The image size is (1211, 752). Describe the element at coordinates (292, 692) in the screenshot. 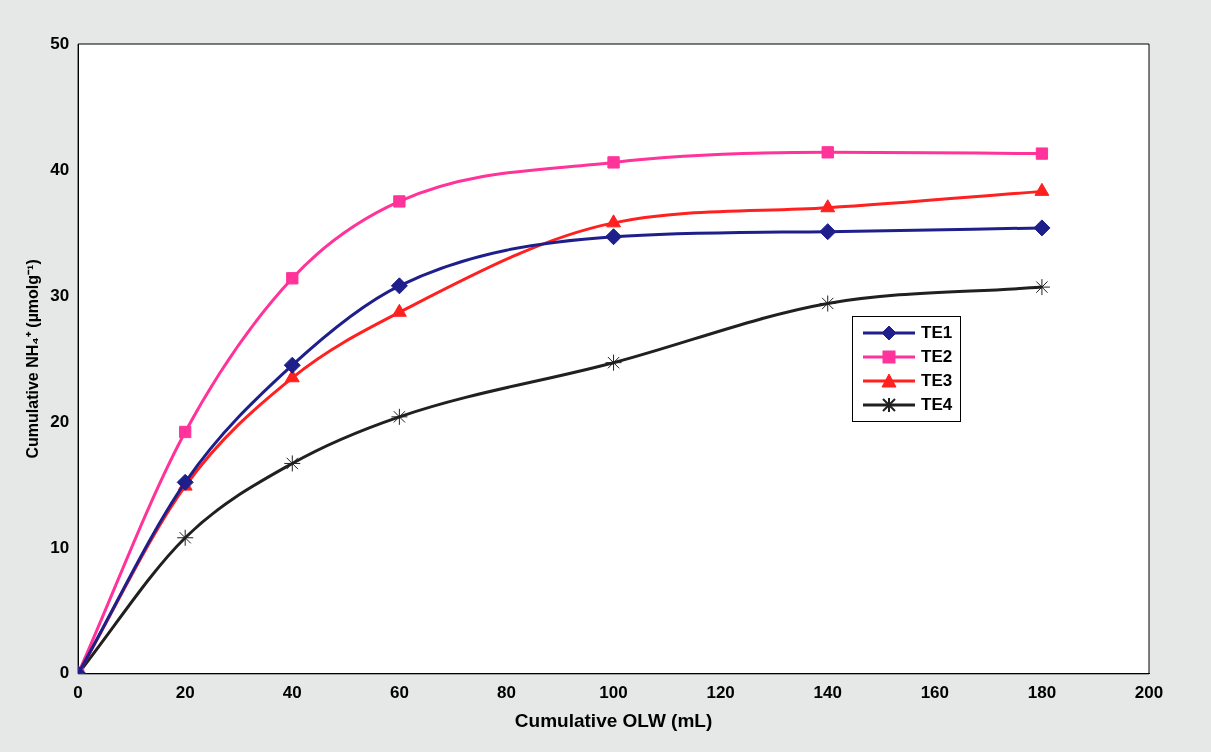

I see `x-tick-label: 40` at that location.